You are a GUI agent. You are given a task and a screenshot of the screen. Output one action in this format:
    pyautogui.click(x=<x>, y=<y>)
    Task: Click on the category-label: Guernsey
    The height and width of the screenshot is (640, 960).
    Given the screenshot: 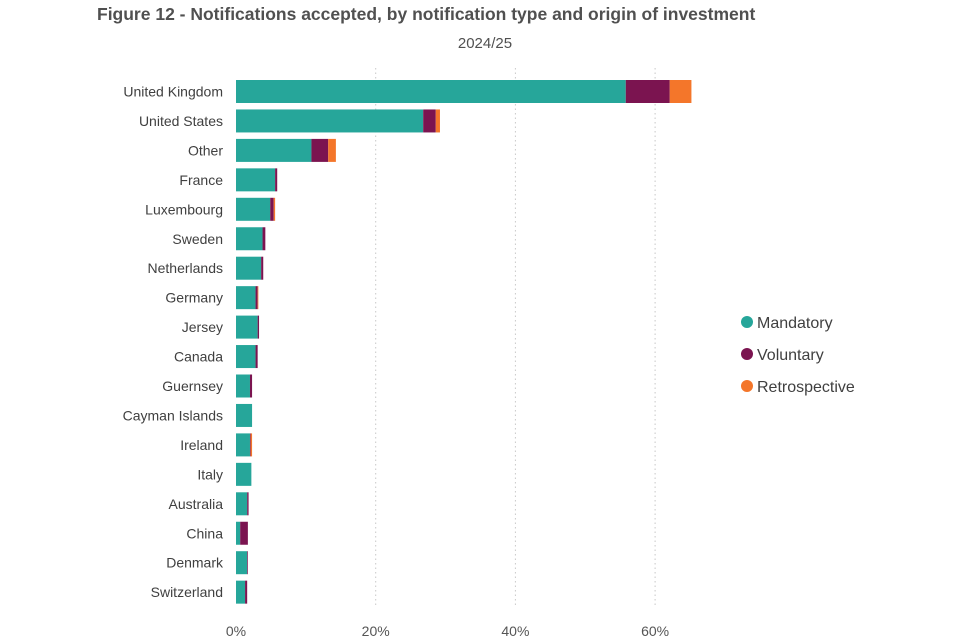 What is the action you would take?
    pyautogui.click(x=192, y=386)
    